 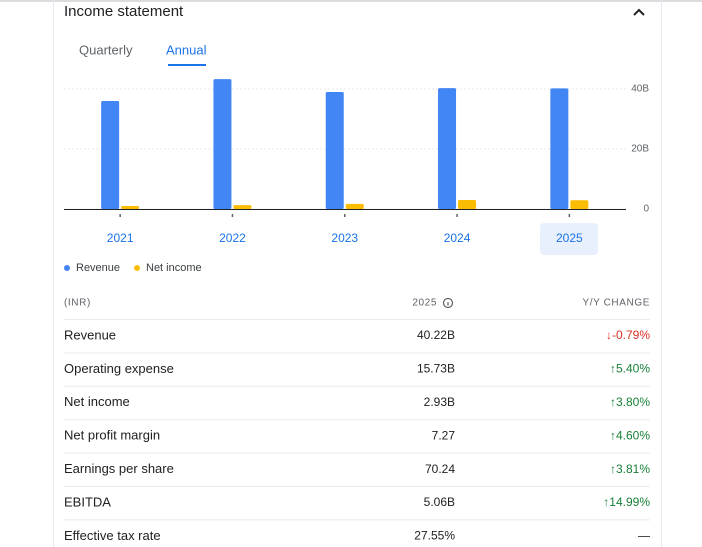 I want to click on section-title: Income statement, so click(x=124, y=11).